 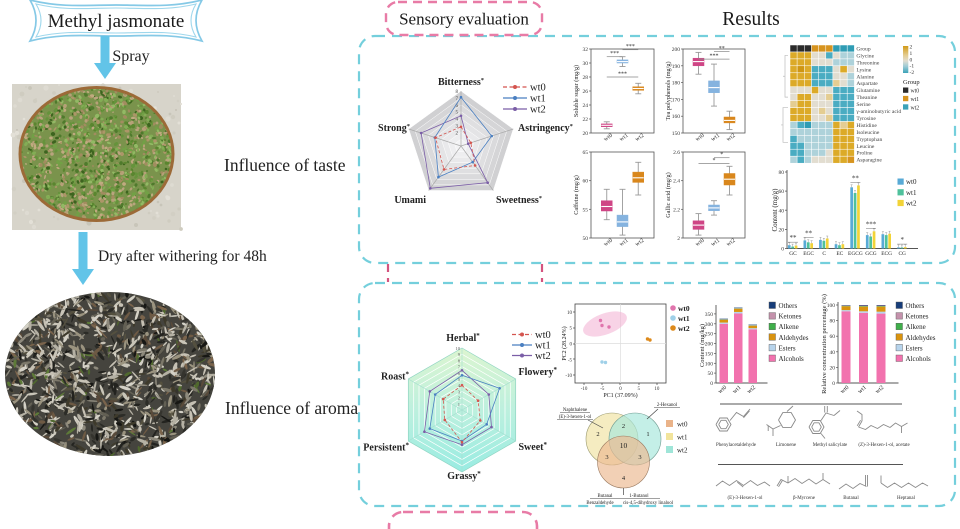 What do you see at coordinates (786, 445) in the screenshot?
I see `svg-text: Limonene` at bounding box center [786, 445].